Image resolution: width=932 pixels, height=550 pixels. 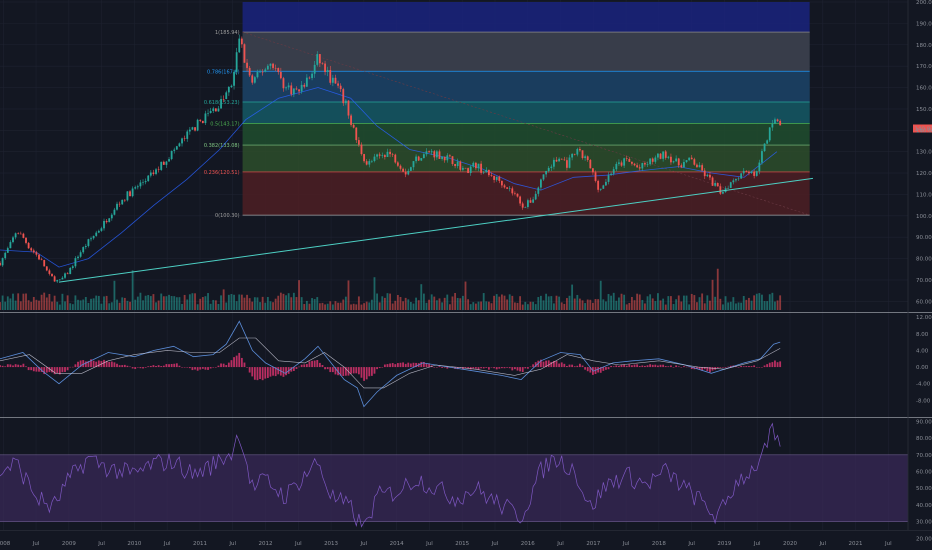 I want to click on price-tick-label: 180.00, so click(x=924, y=46).